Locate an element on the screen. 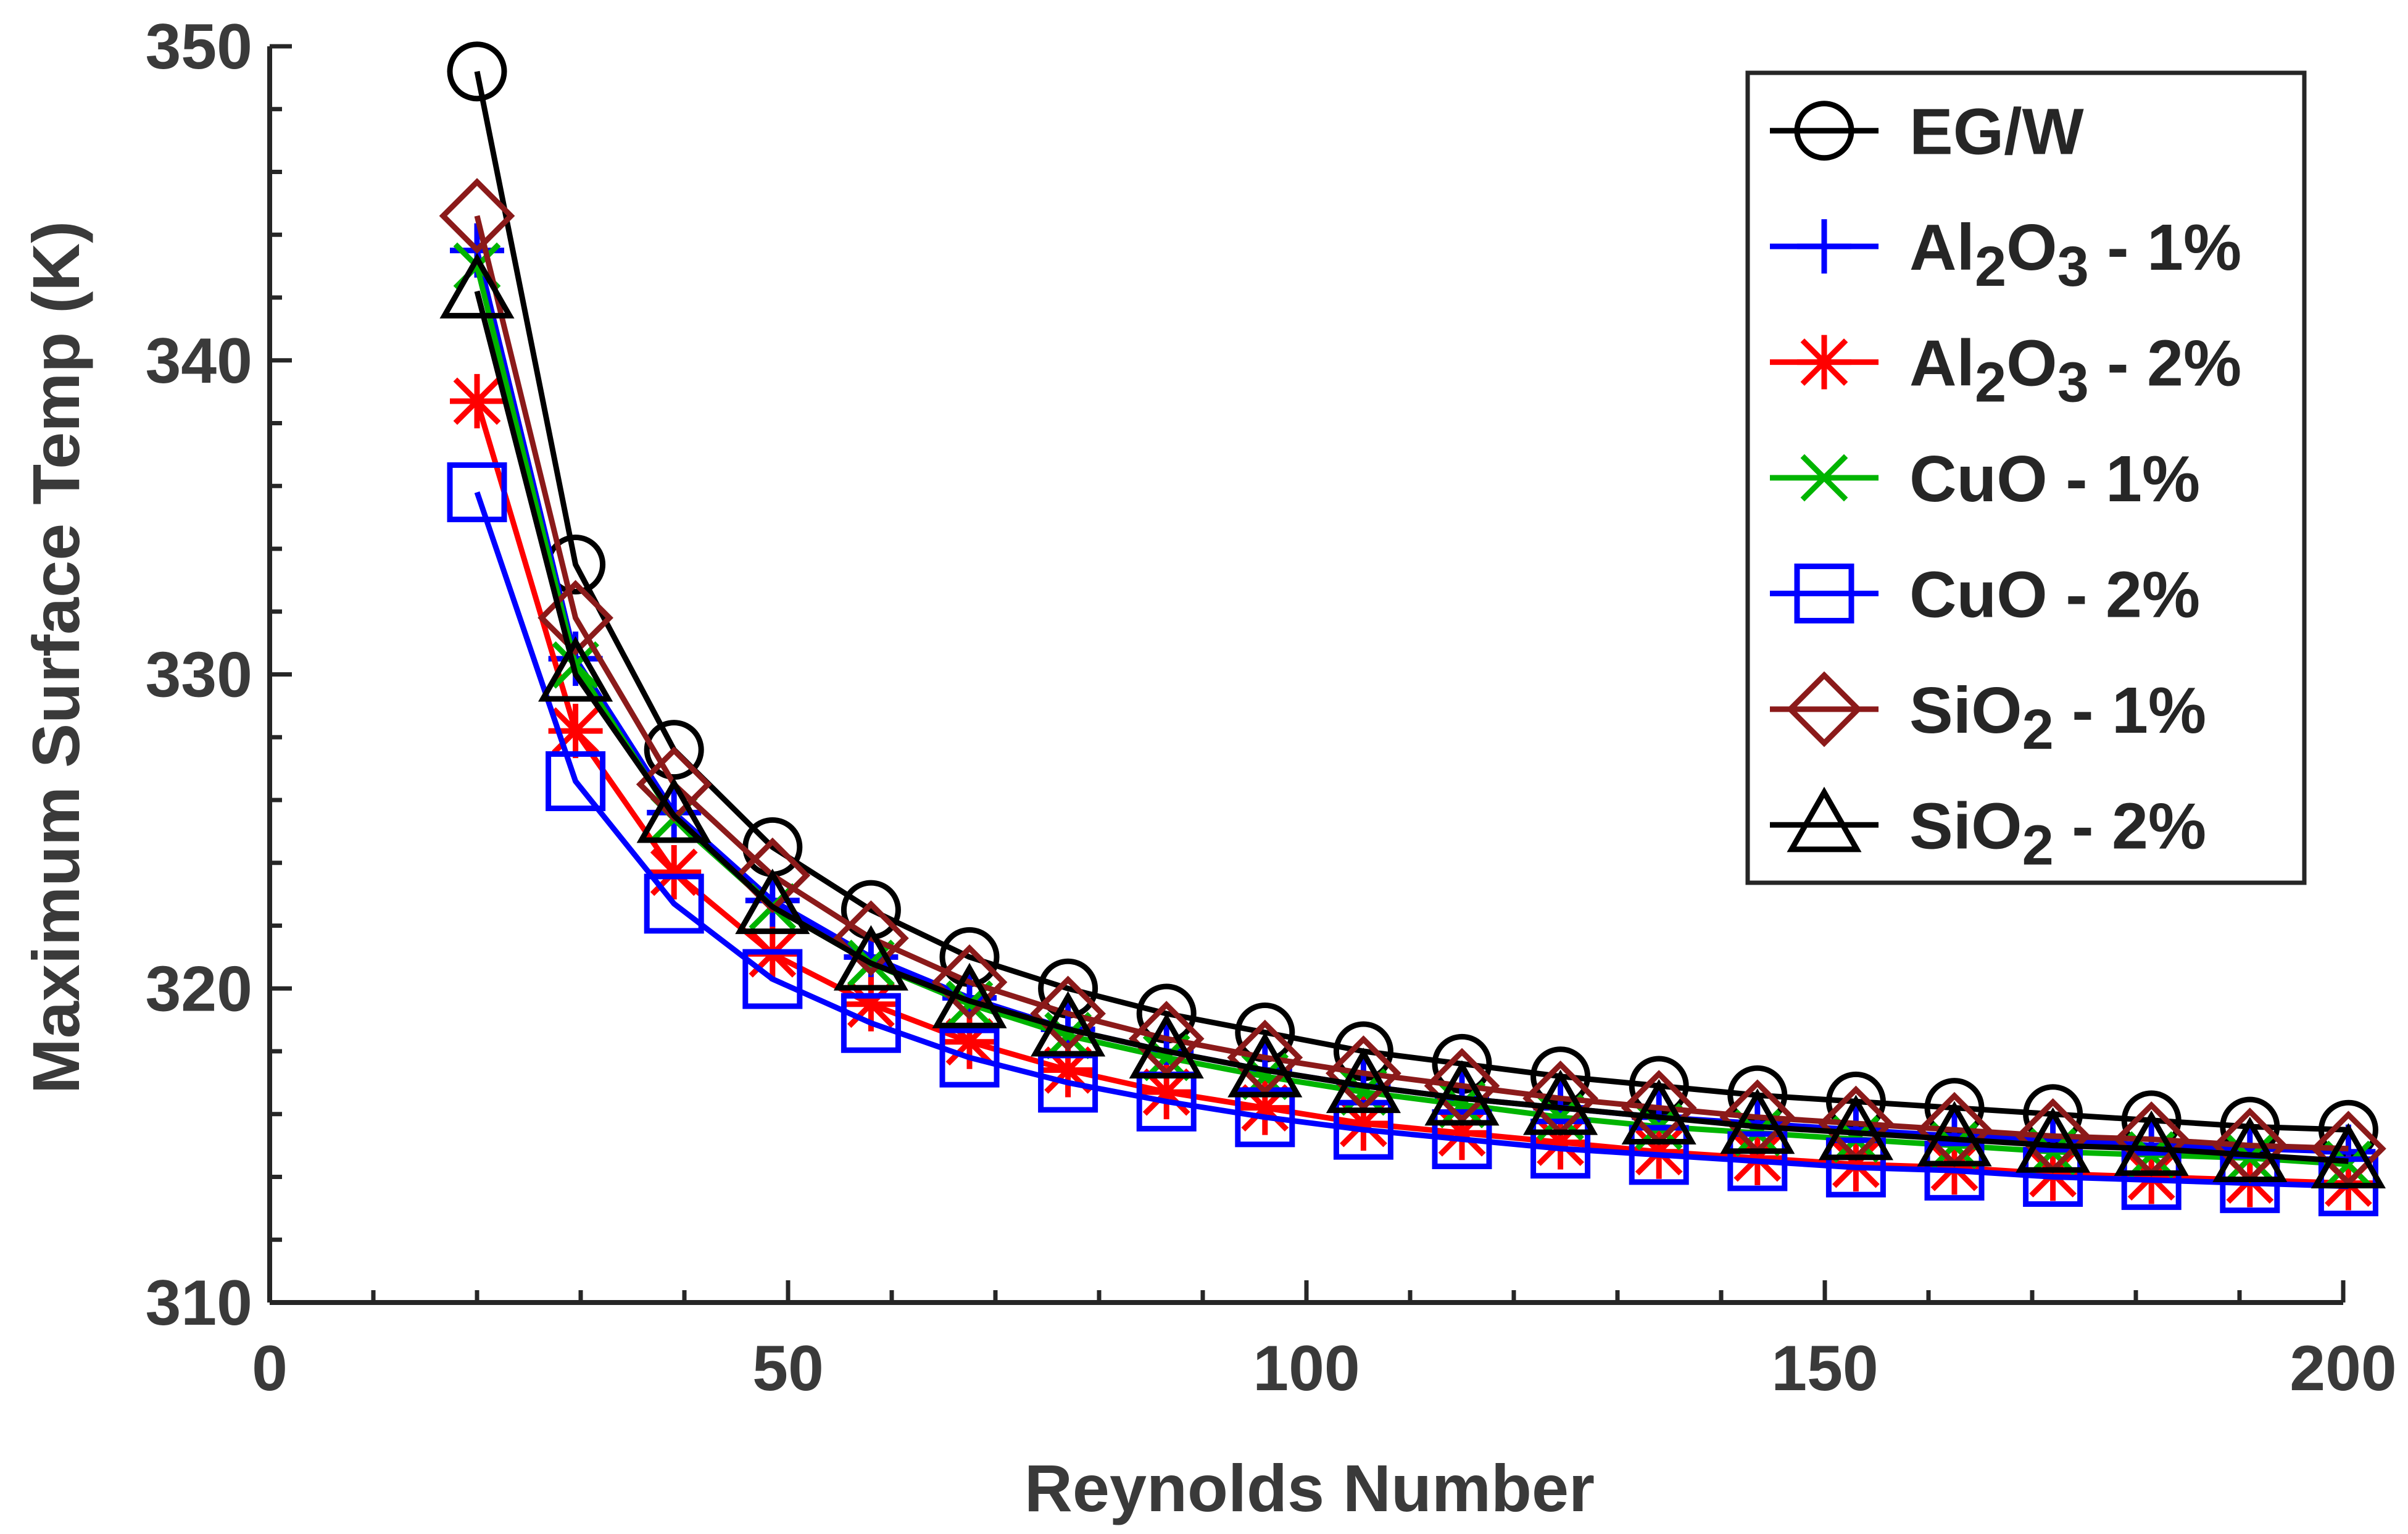 The height and width of the screenshot is (1534, 2408). legend-entry: Al2O3 - 2% is located at coordinates (2005, 370).